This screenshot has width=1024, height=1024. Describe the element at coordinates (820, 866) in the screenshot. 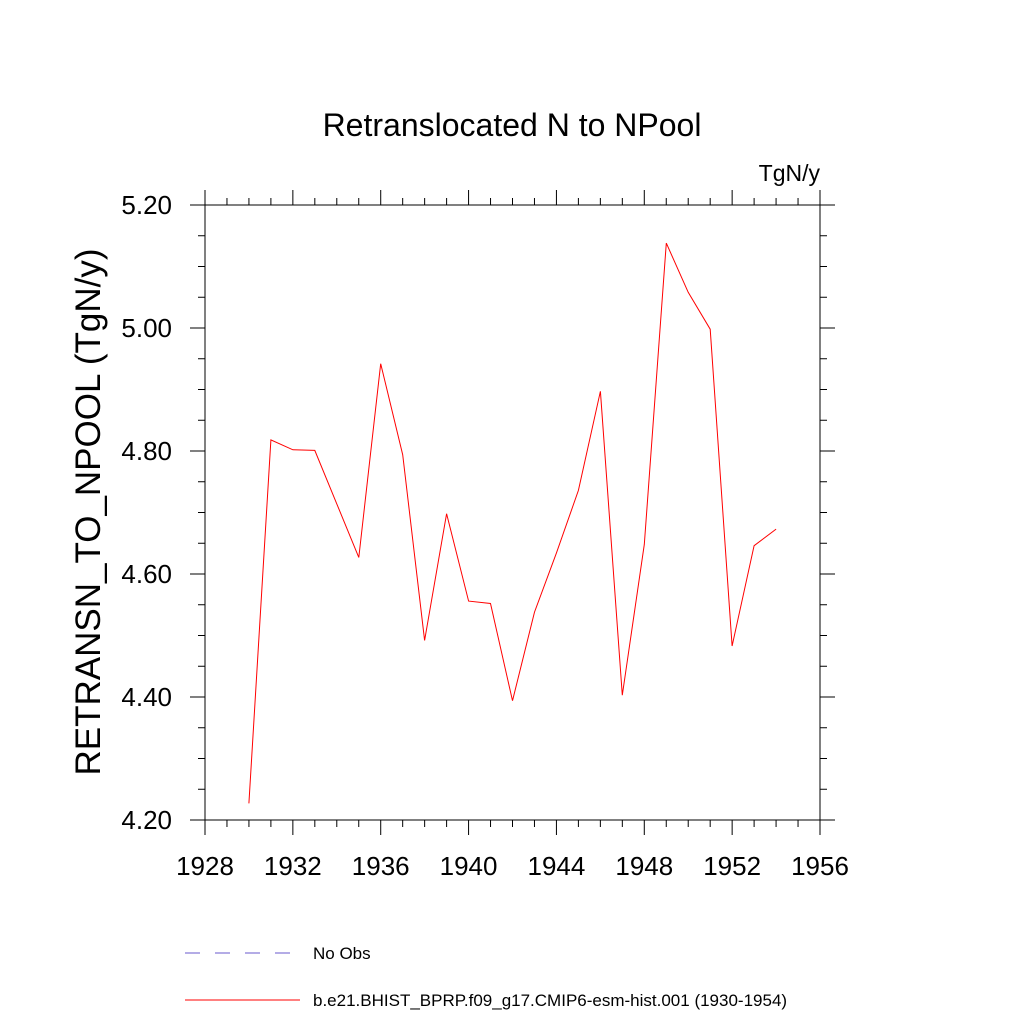

I see `x-tick-label: 1956` at that location.